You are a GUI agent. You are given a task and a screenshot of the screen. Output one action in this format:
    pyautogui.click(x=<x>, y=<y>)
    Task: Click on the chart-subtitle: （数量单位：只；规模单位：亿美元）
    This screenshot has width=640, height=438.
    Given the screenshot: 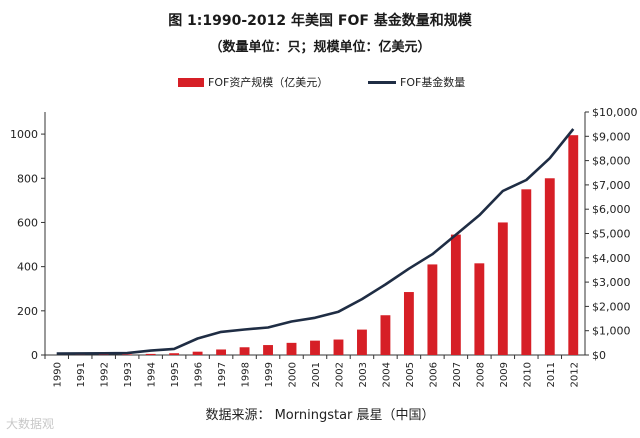 What is the action you would take?
    pyautogui.click(x=320, y=47)
    